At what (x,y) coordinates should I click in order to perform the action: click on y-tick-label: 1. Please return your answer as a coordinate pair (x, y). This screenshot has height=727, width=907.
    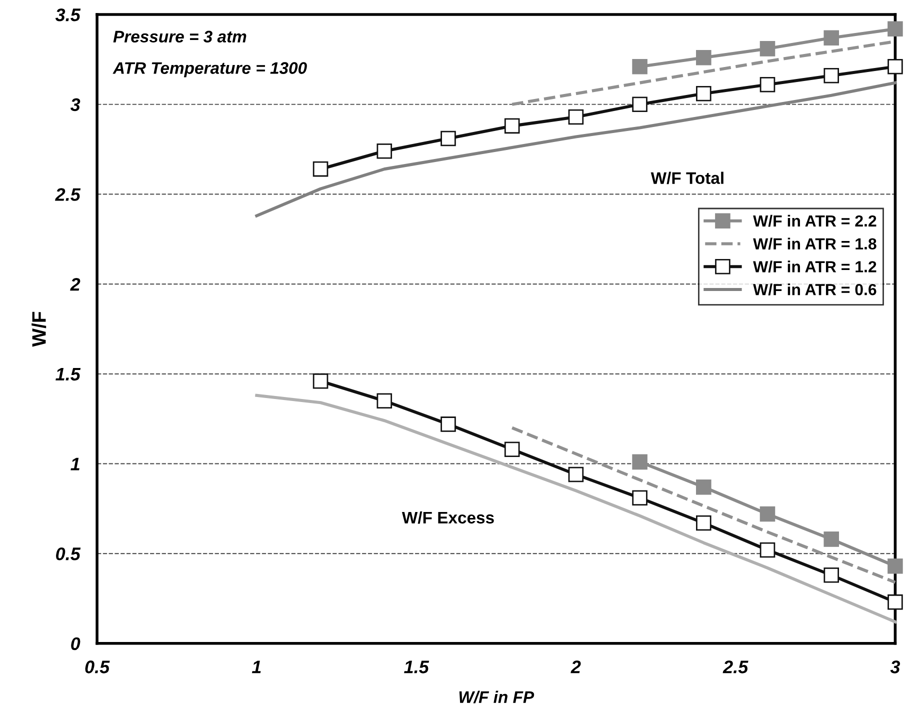
    Looking at the image, I should click on (75, 464).